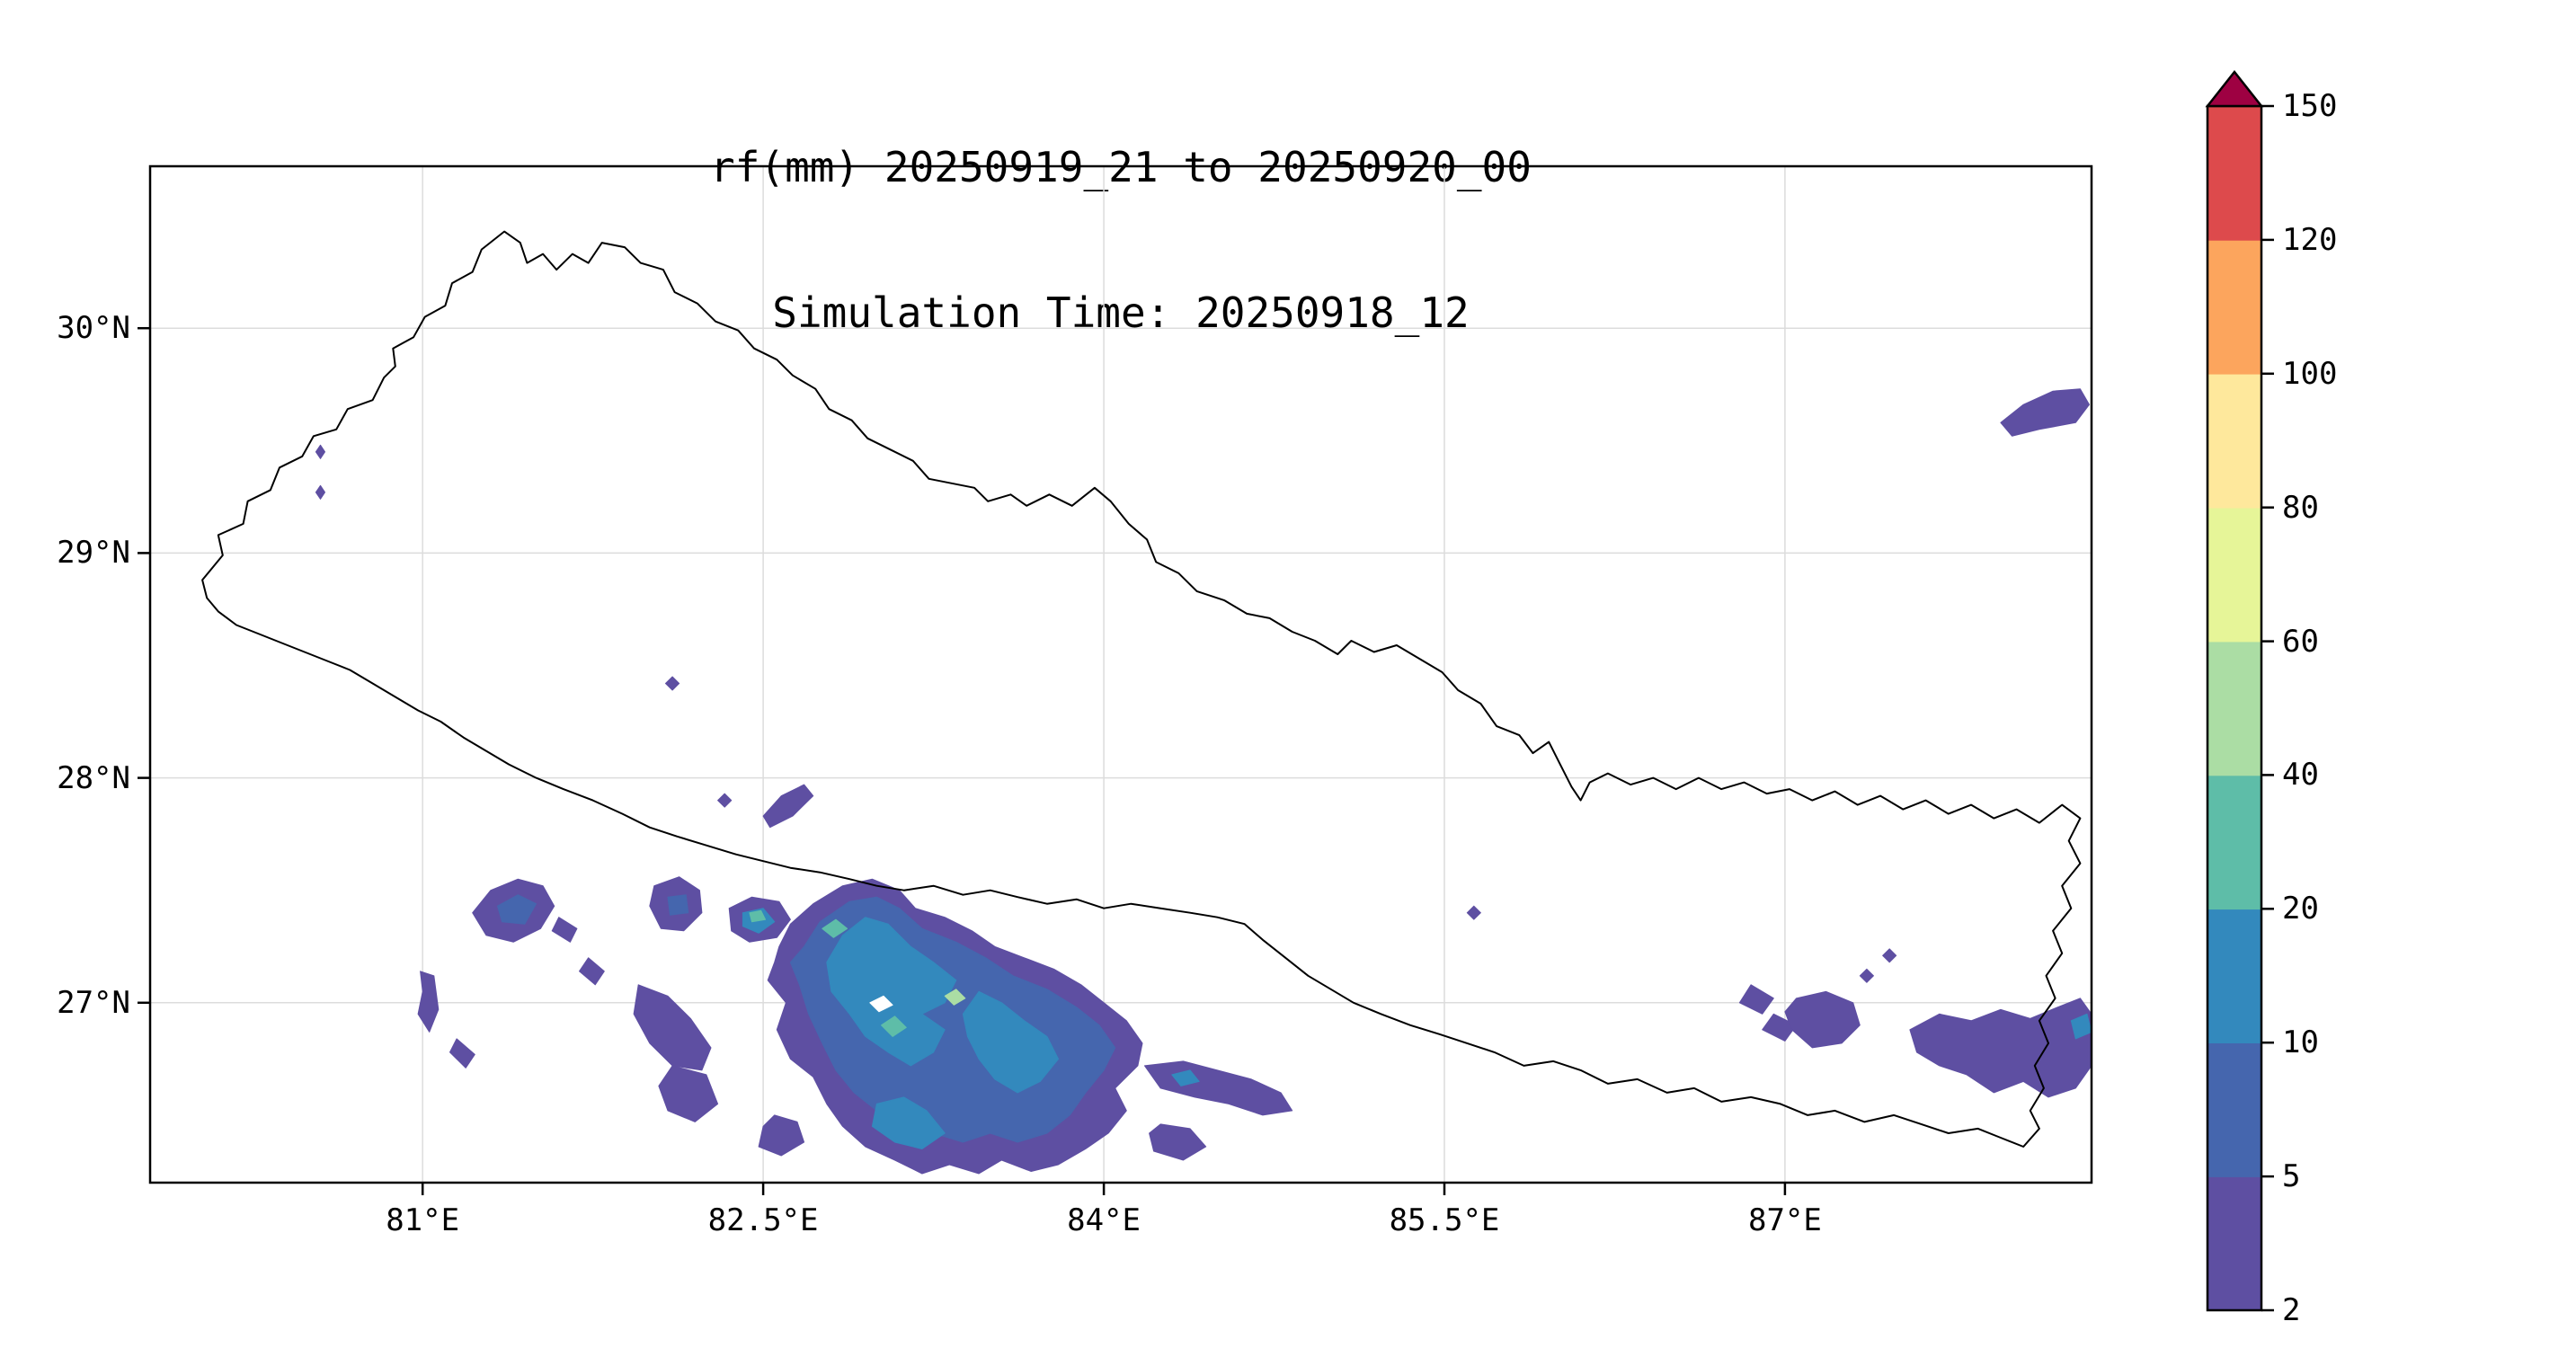  I want to click on title-line-2: Simulation Time: 20250918_12, so click(1121, 313).